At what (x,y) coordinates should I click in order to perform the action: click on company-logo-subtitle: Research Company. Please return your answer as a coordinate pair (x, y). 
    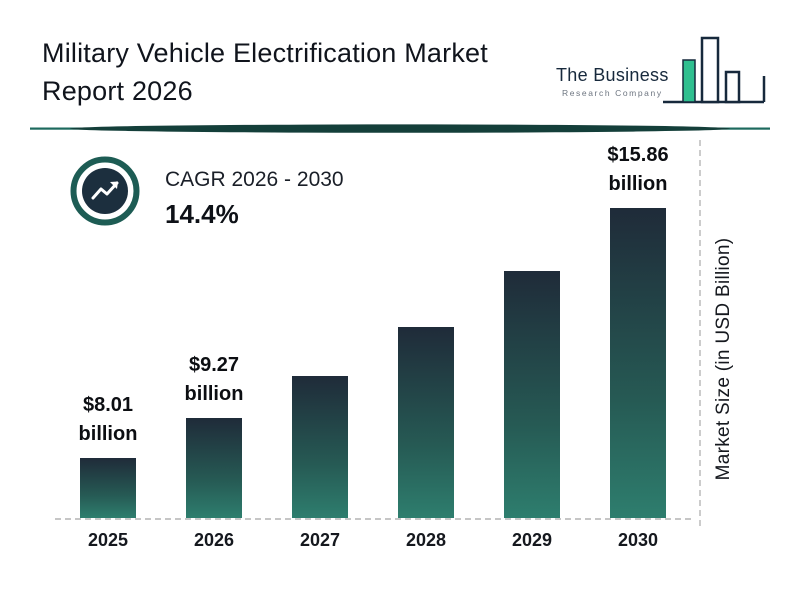
    Looking at the image, I should click on (612, 93).